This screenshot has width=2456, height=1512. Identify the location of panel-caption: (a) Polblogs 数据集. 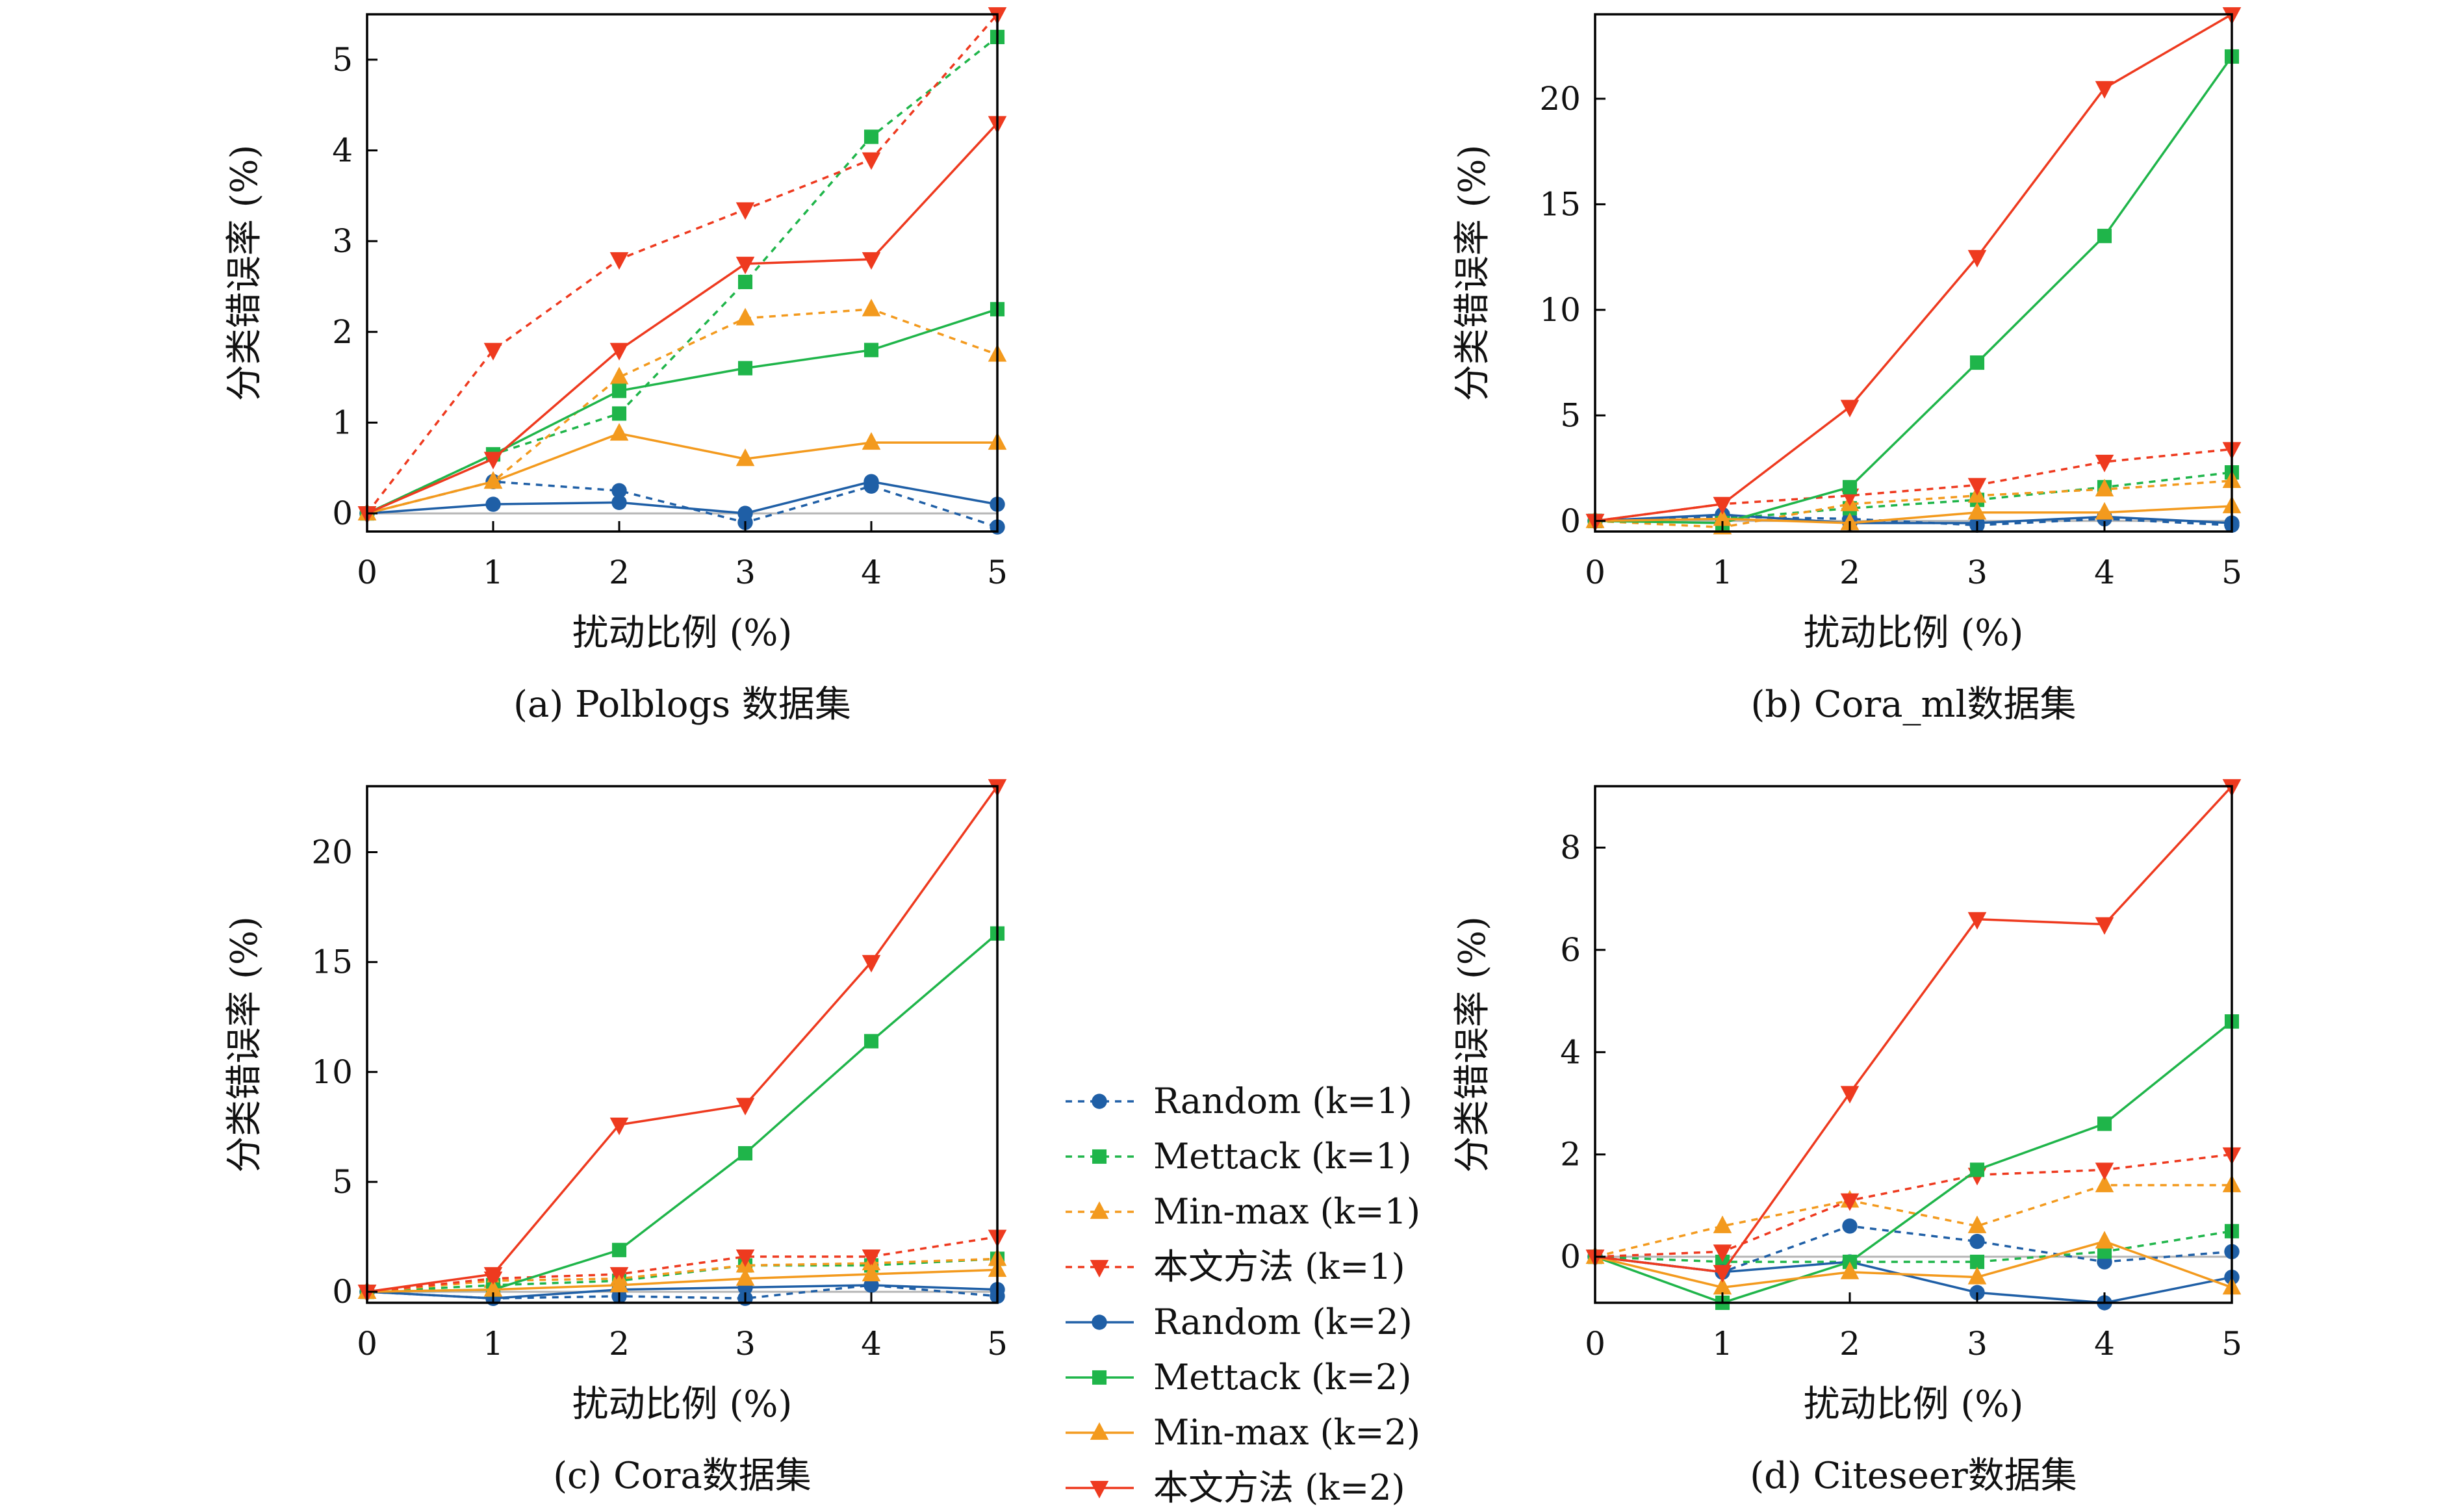
(682, 705).